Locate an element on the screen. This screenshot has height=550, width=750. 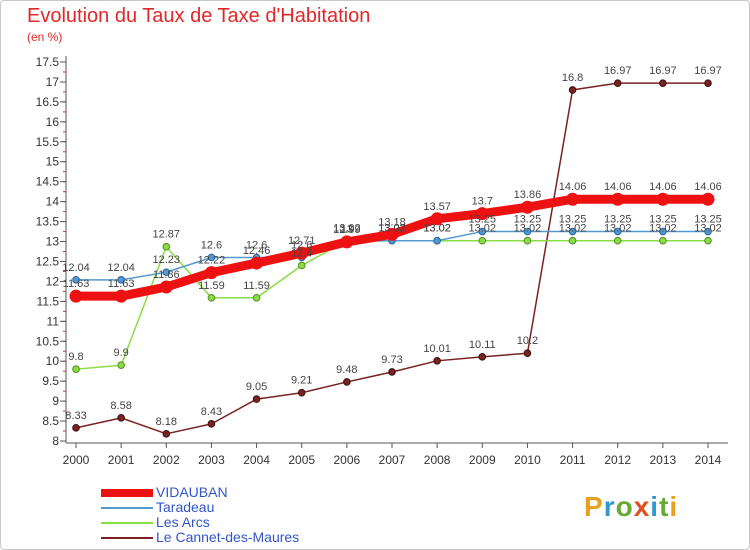
data-label: 12.46 is located at coordinates (257, 251).